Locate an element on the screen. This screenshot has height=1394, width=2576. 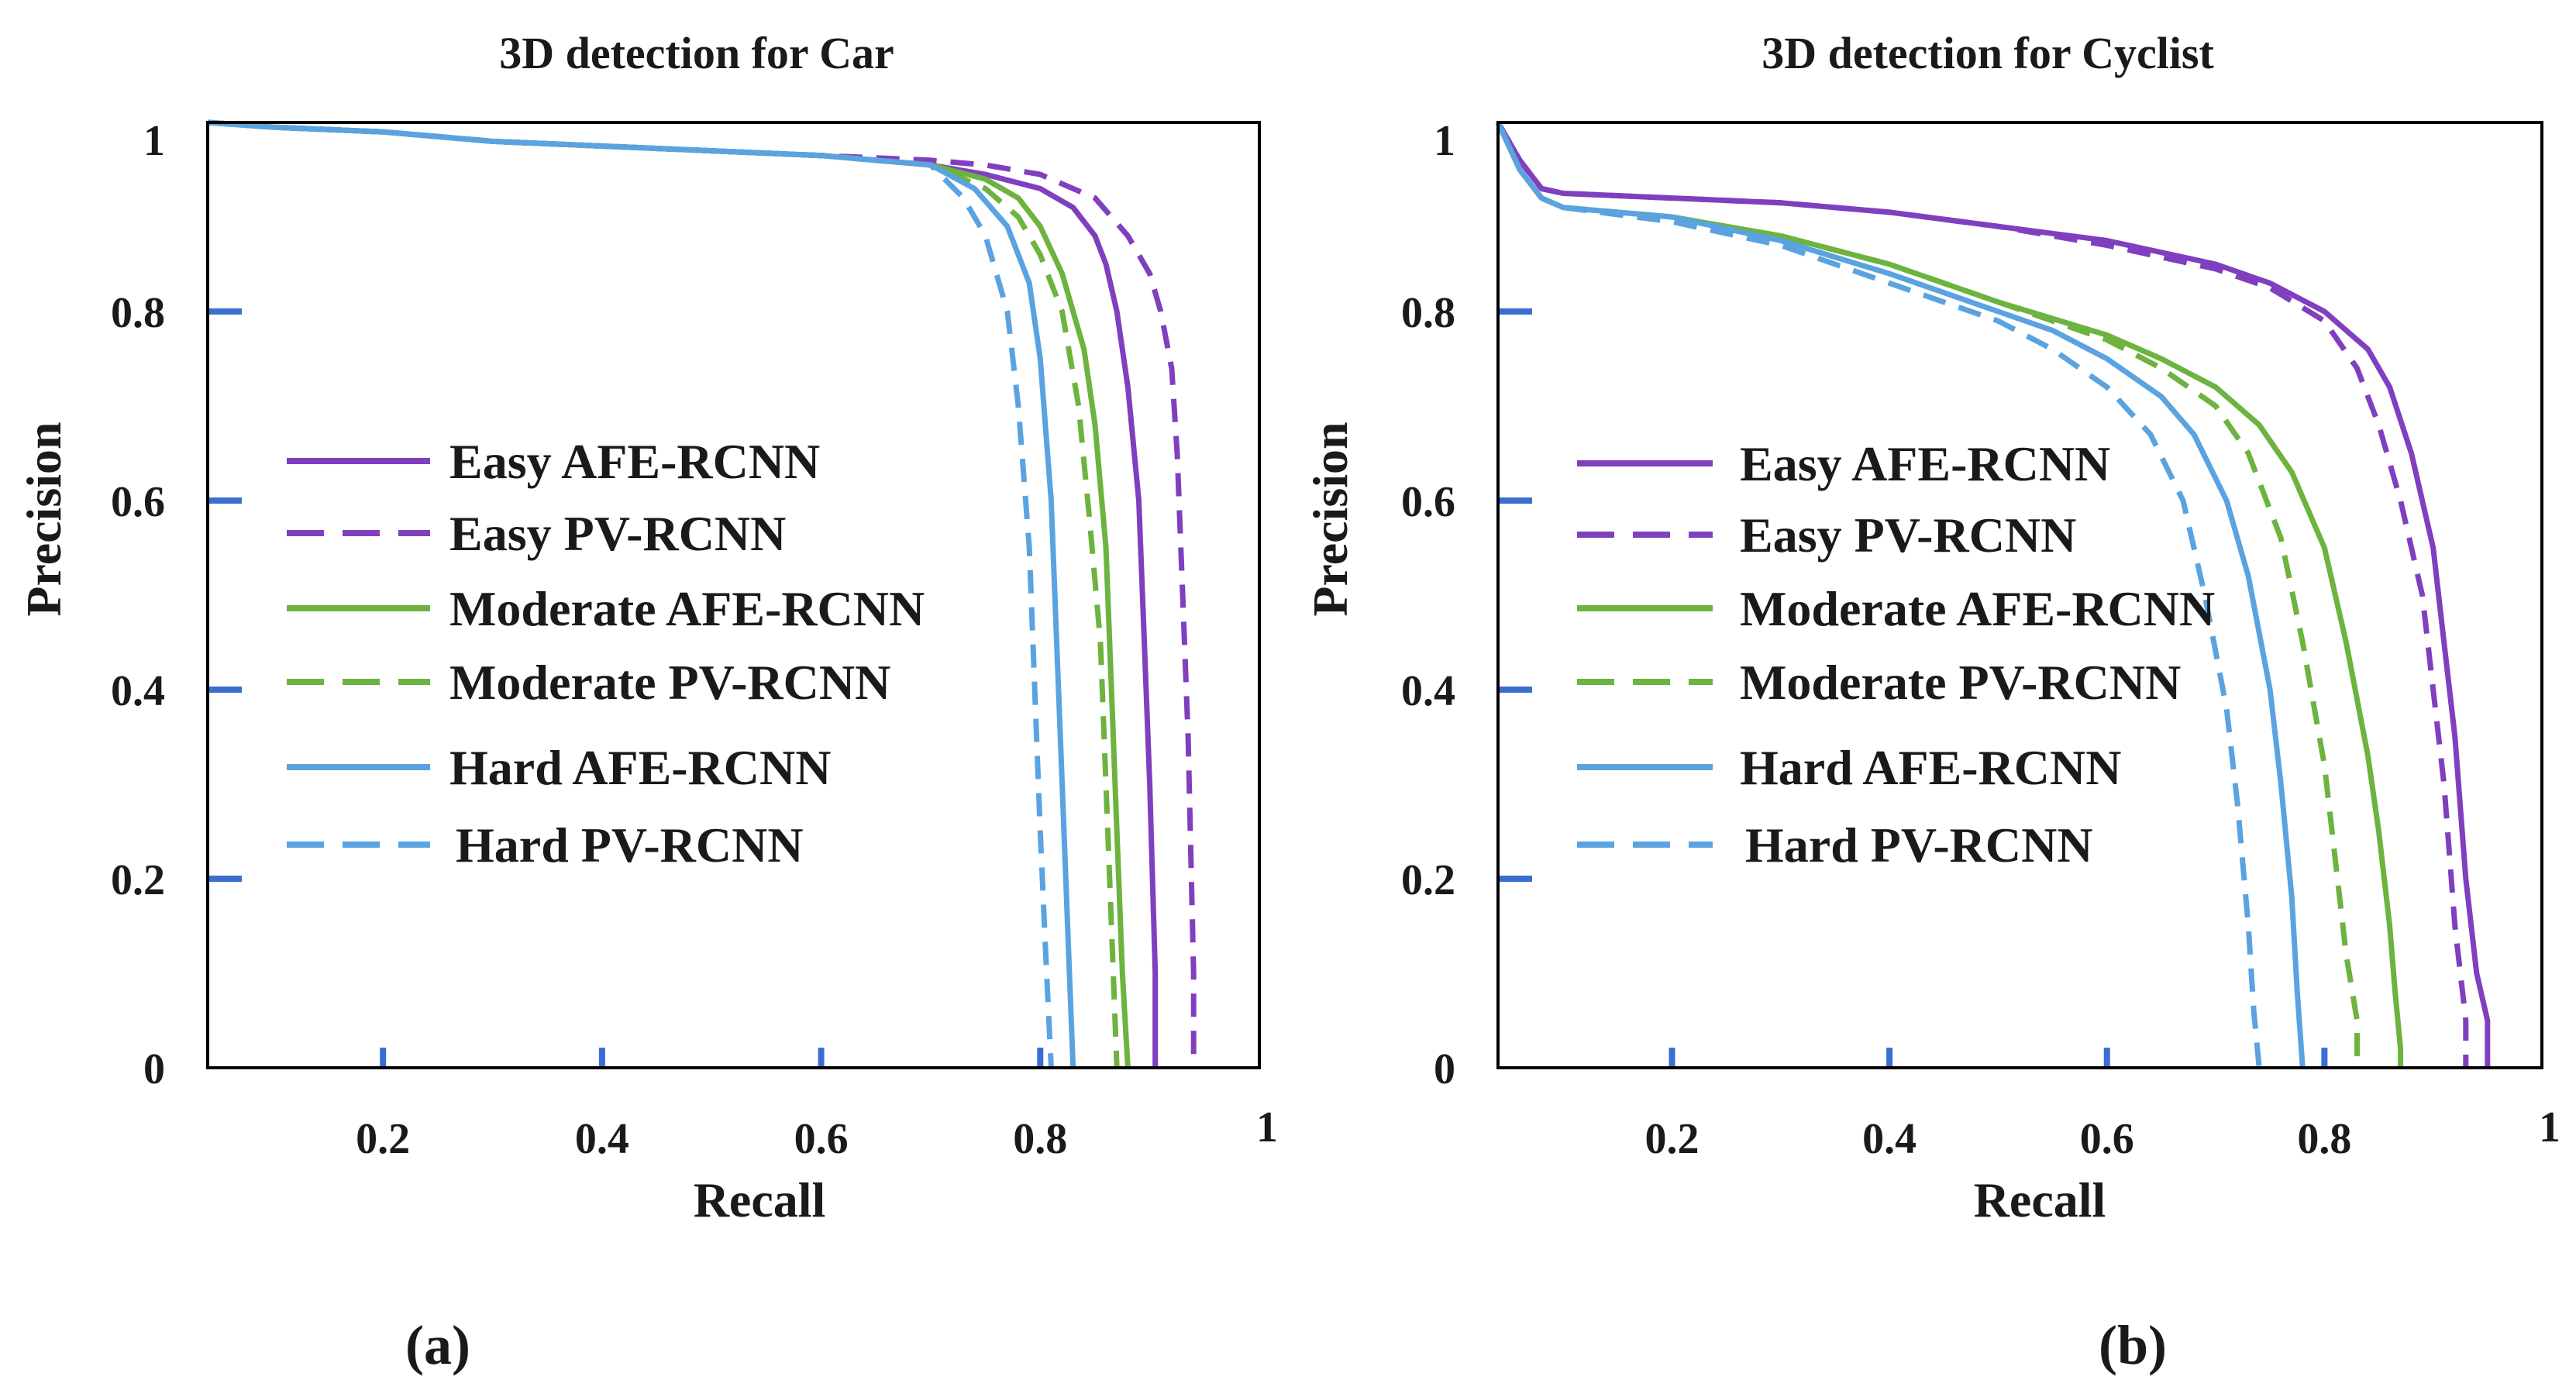
panel-caption: (b) is located at coordinates (2133, 1345).